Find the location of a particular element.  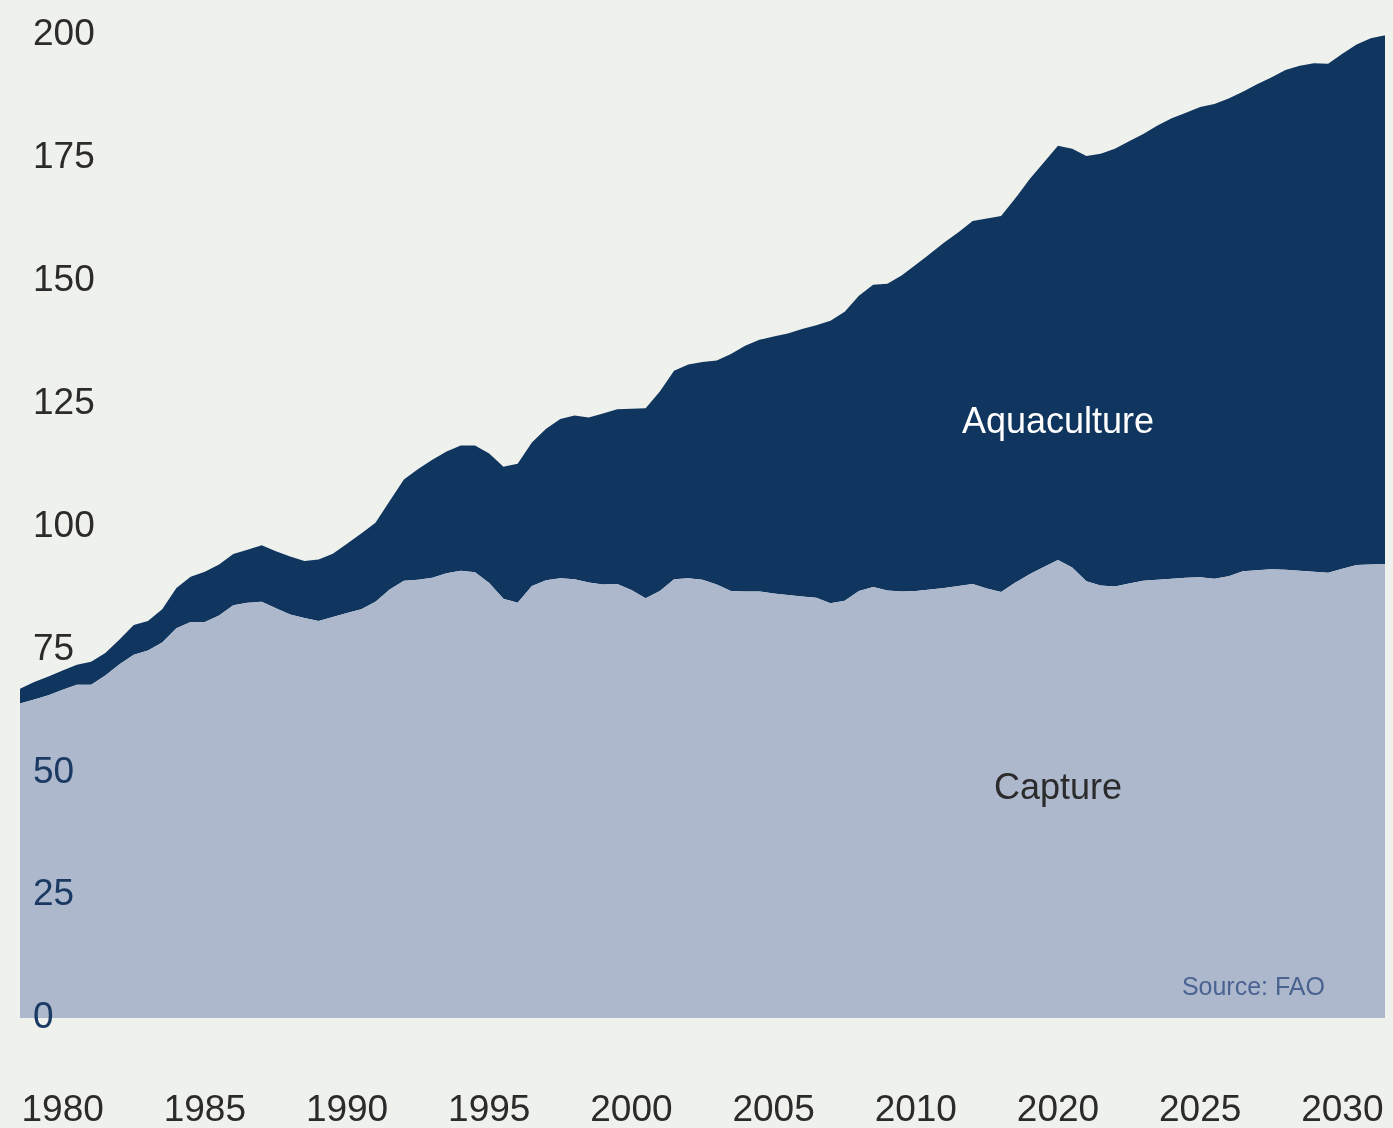

y-tick-label: 150 is located at coordinates (64, 279).